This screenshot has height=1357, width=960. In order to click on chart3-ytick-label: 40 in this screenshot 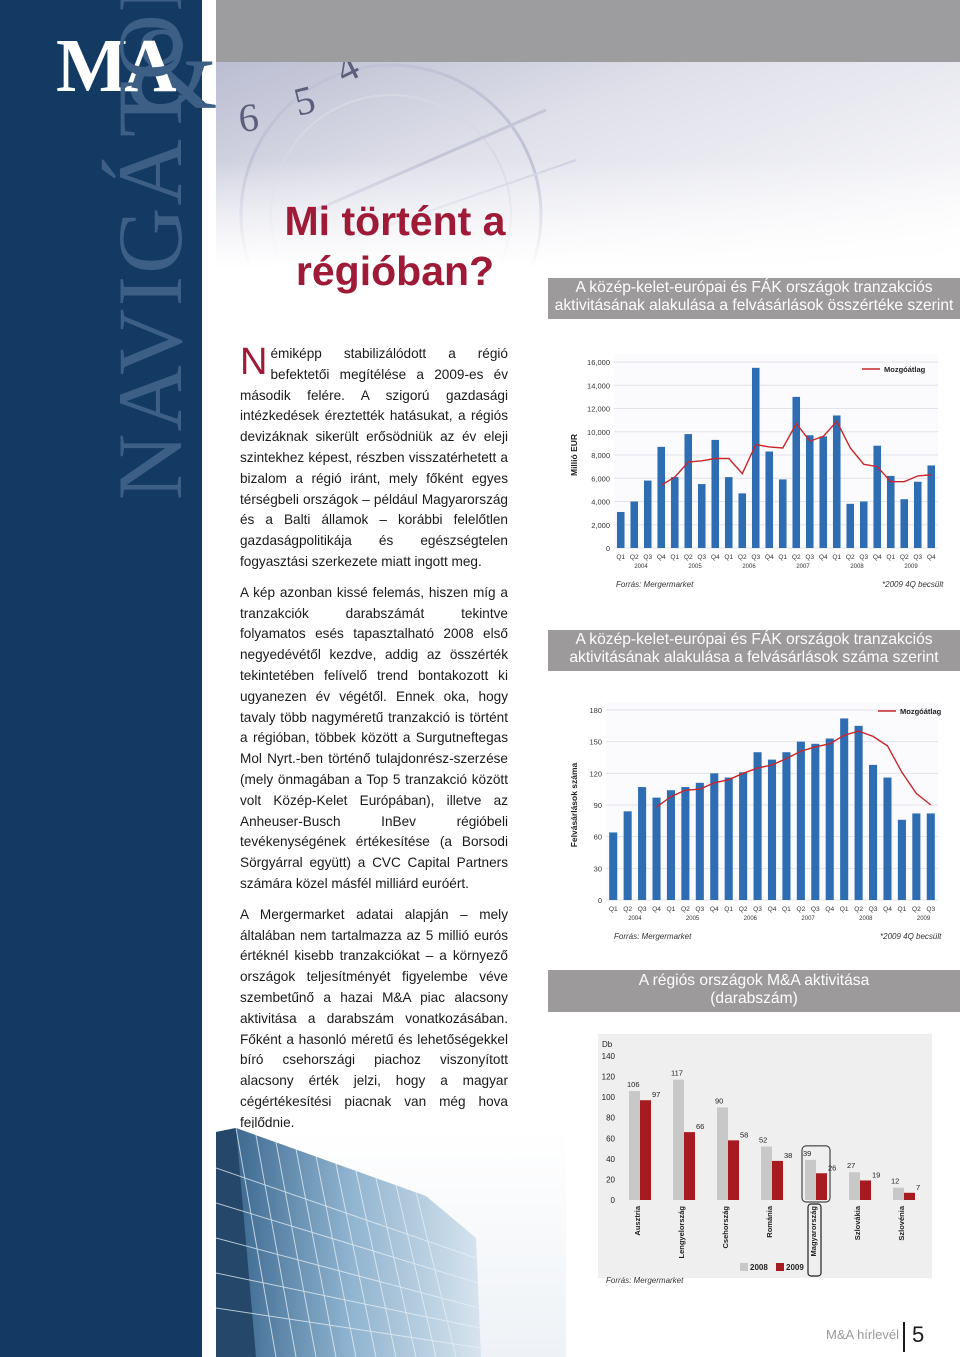, I will do `click(610, 1159)`.